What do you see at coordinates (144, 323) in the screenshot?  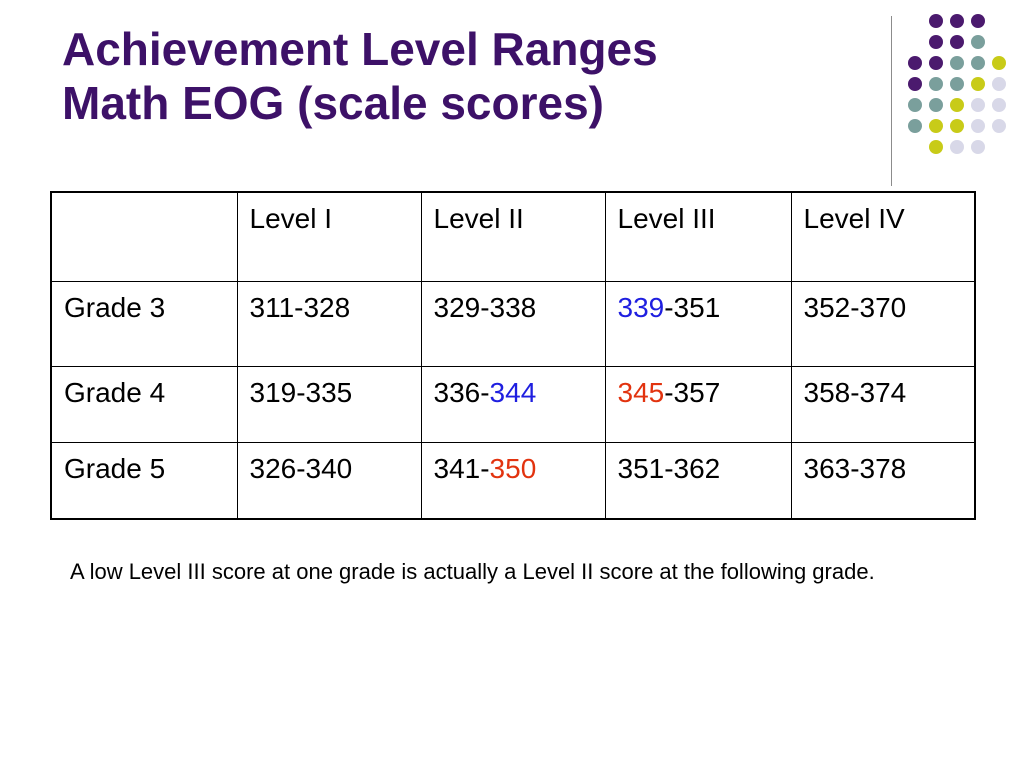 I see `grade-cell: Grade 3` at bounding box center [144, 323].